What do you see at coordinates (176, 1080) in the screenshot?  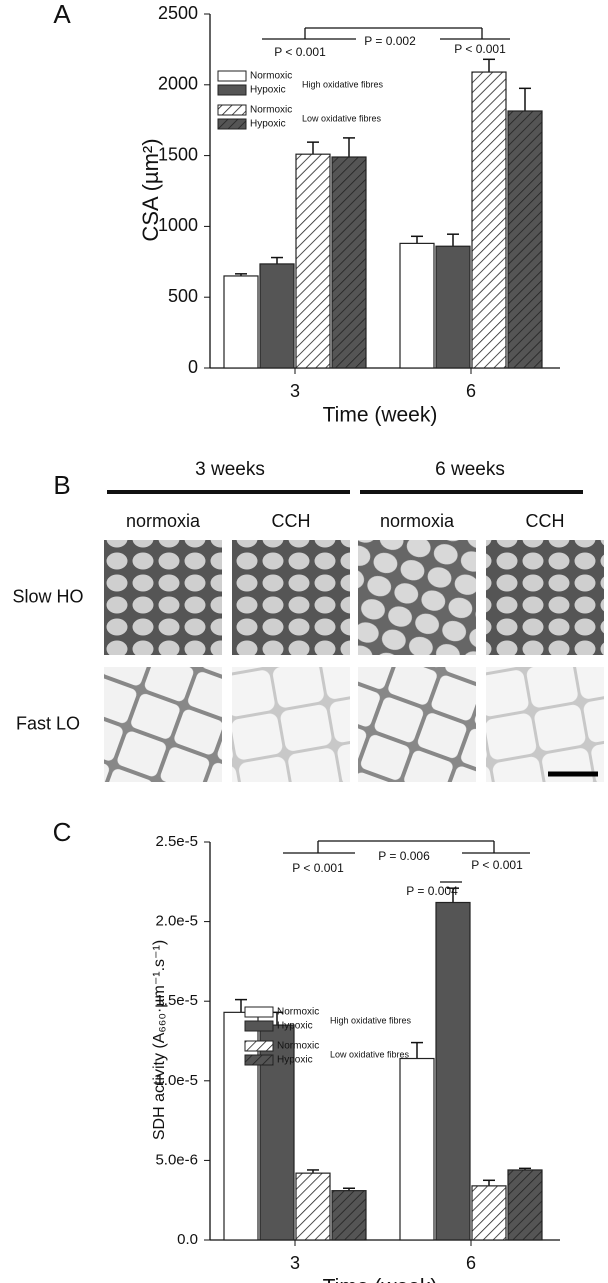 I see `y-tick-label: 1.0e-5` at bounding box center [176, 1080].